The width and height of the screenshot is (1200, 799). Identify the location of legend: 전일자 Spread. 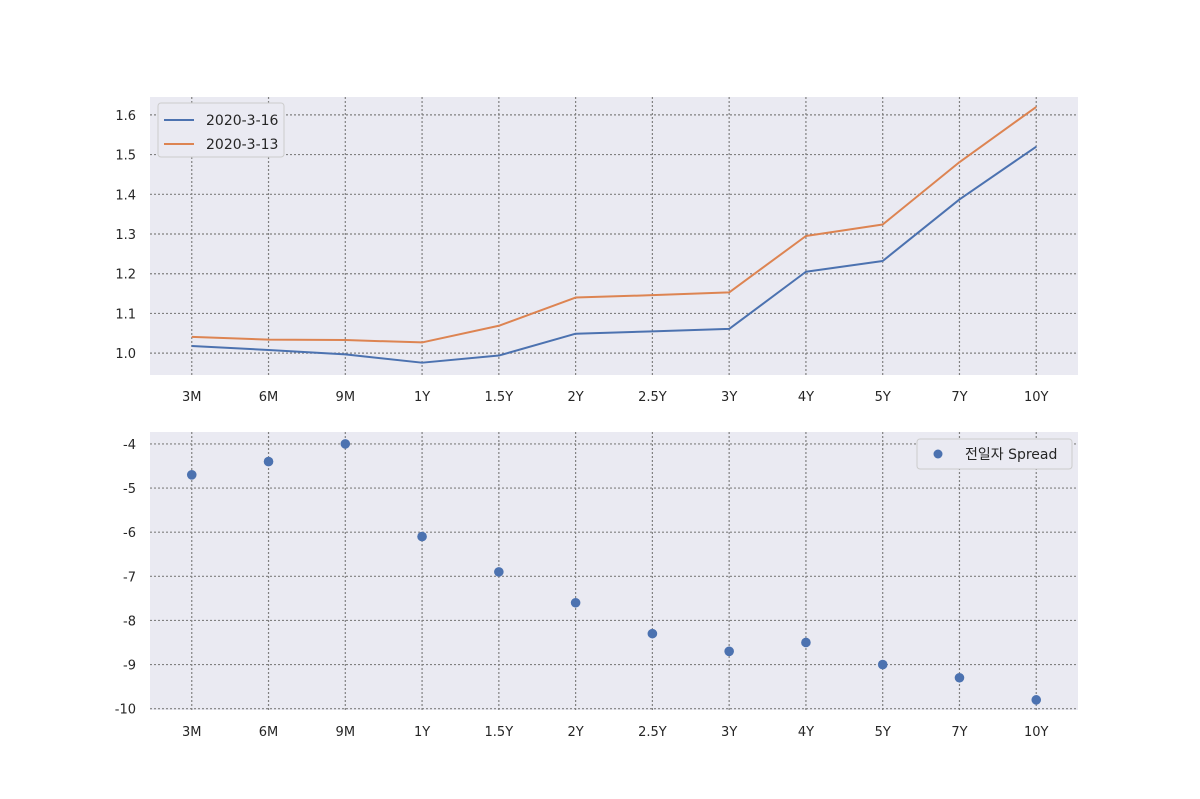
(994, 454).